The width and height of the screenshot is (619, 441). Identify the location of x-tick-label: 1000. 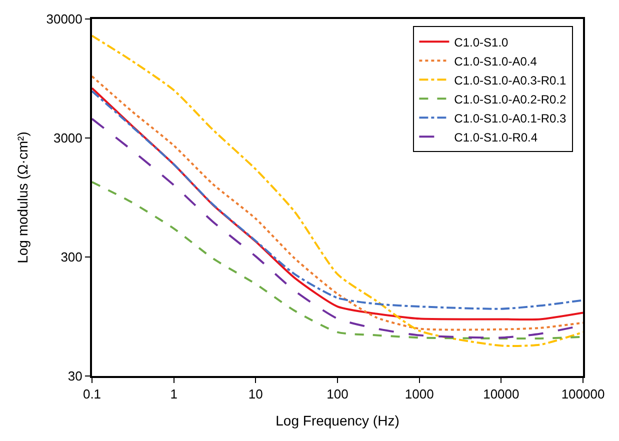
(419, 394).